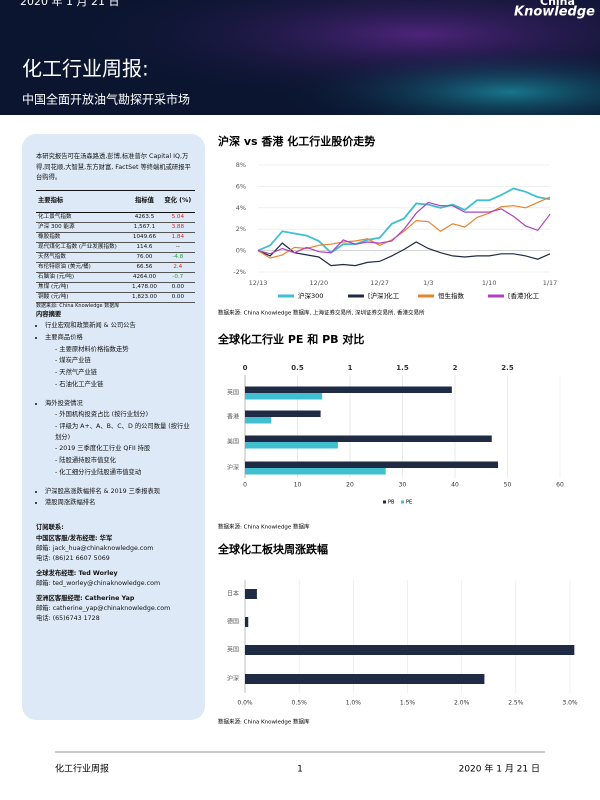 The image size is (600, 800). I want to click on x-tick-label: 1.5%, so click(408, 703).